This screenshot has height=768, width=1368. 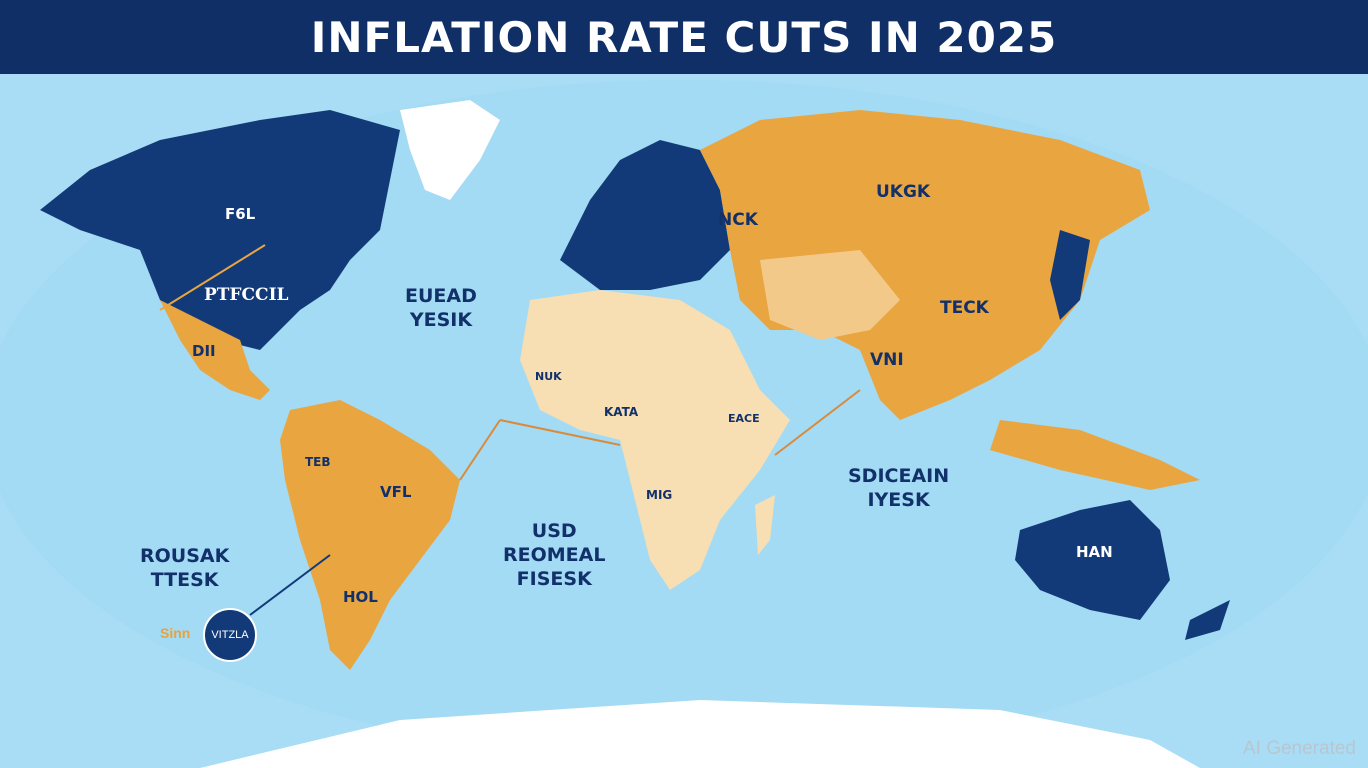 I want to click on ocean-label-south-pacific: ROUSAK TTESK, so click(x=184, y=569).